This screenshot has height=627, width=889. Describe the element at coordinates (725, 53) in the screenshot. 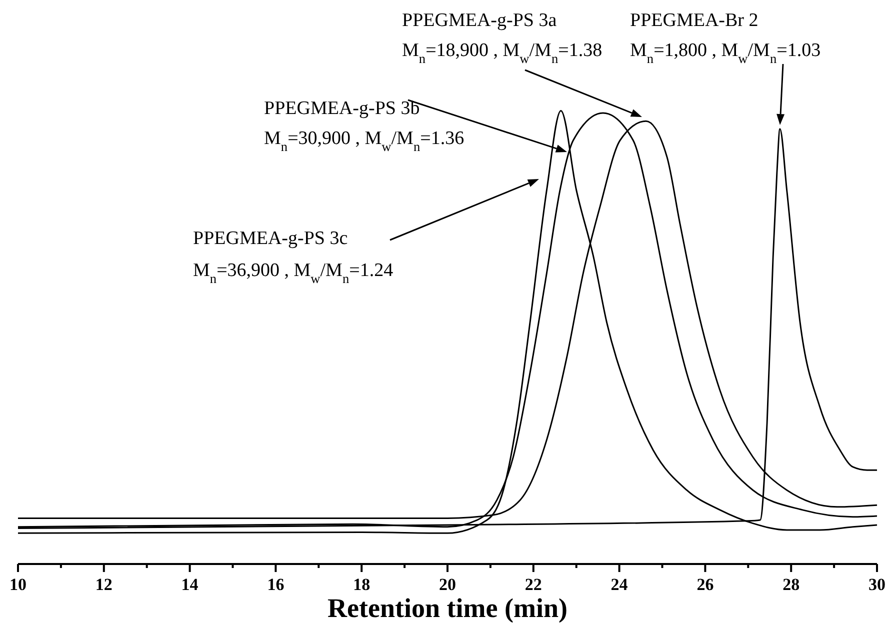

I see `text: M$_{n}$=1,800 , M$_{w}$/M$_{n}$=1.03` at that location.